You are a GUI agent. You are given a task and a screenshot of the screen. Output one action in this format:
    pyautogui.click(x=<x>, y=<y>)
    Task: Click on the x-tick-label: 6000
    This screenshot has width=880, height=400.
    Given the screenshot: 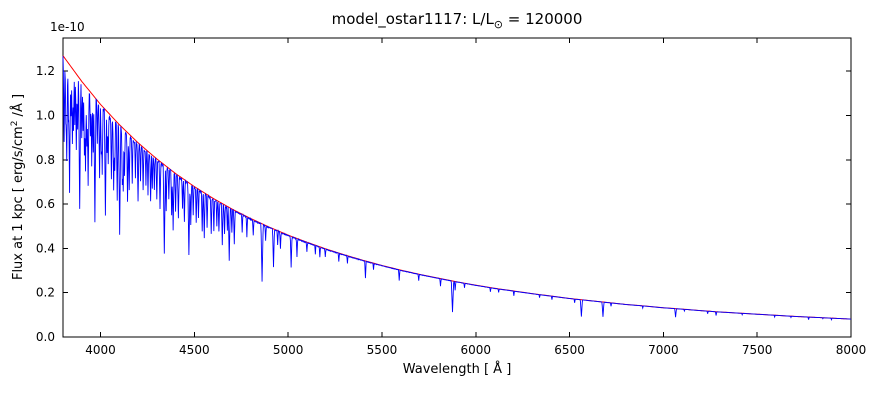 What is the action you would take?
    pyautogui.click(x=475, y=350)
    